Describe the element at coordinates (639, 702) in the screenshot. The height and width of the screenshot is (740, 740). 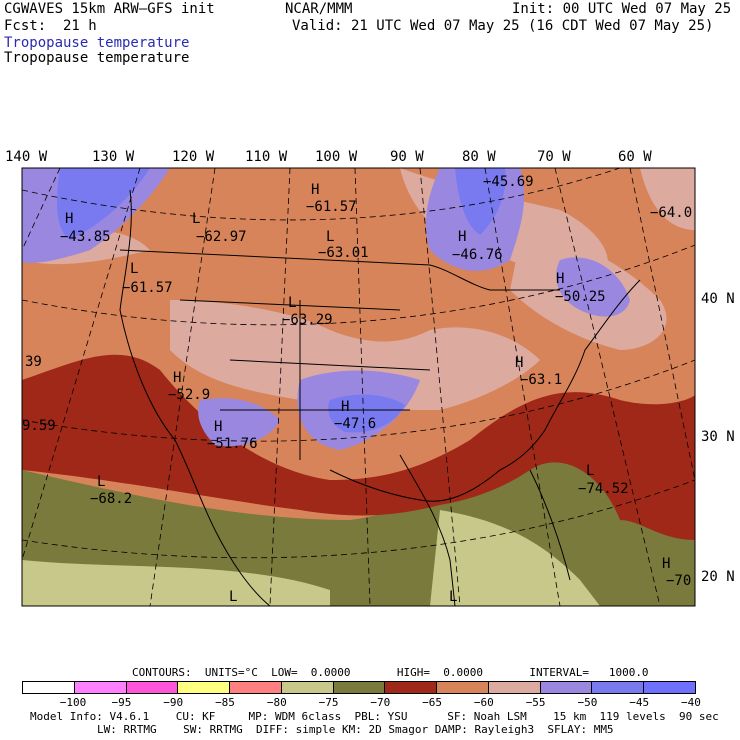
I see `colorbar-label: −45` at that location.